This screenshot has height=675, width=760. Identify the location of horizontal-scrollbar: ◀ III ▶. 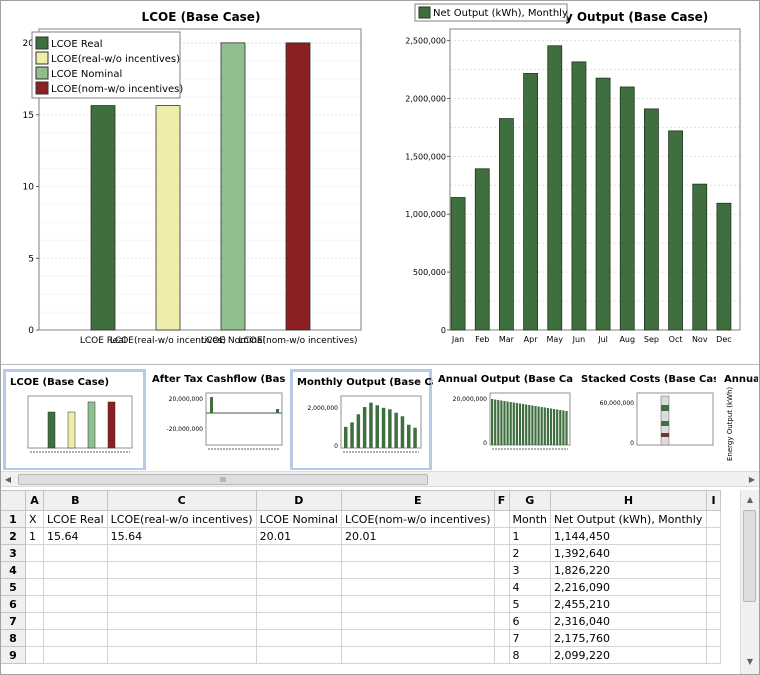
(380, 479).